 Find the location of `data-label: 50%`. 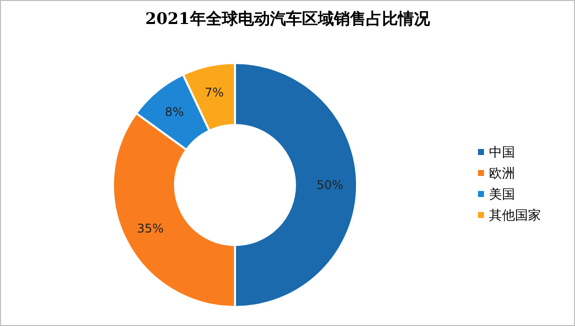

data-label: 50% is located at coordinates (330, 185).